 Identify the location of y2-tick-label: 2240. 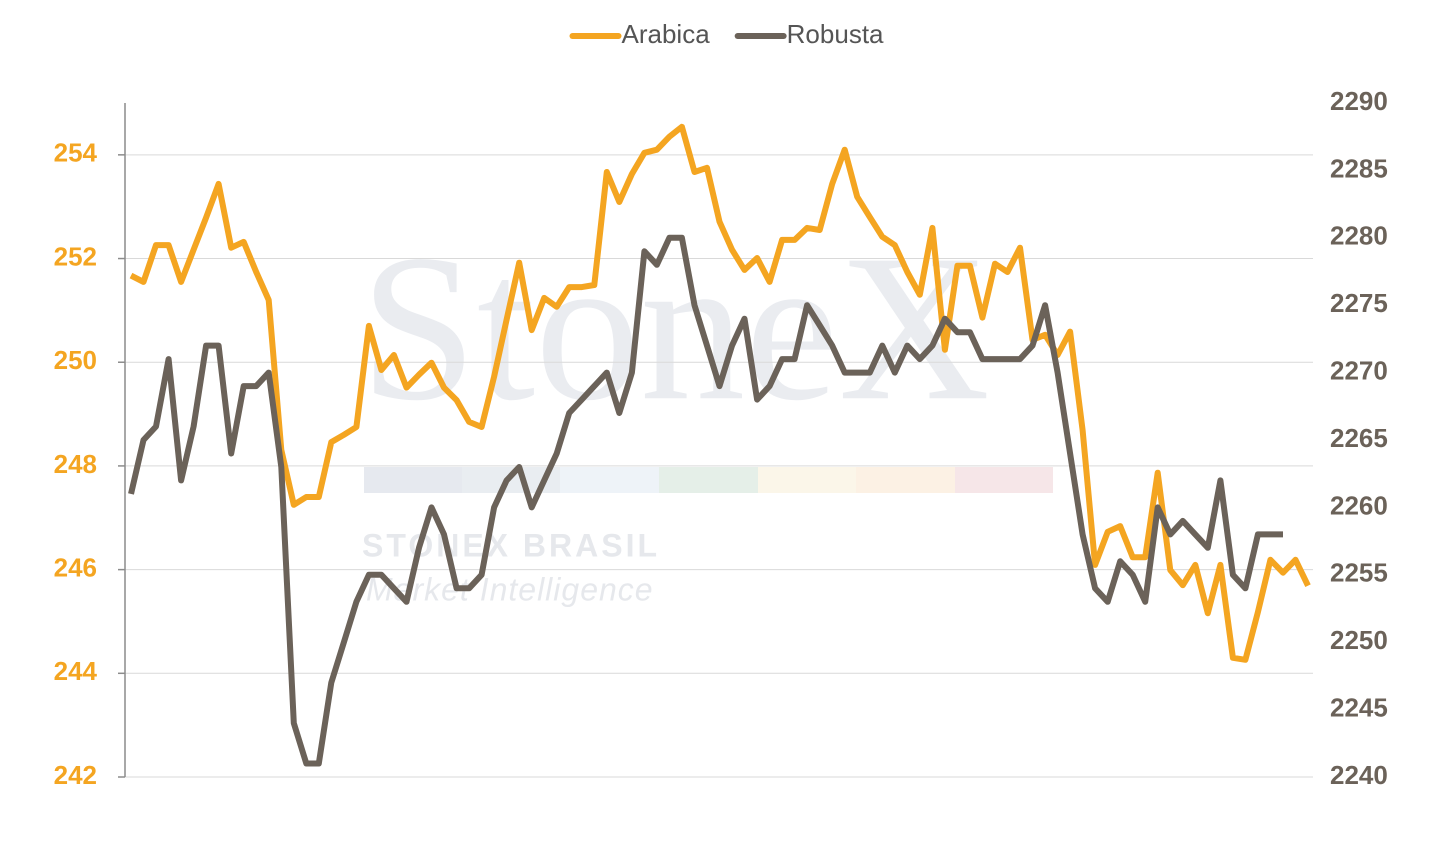
(1359, 775).